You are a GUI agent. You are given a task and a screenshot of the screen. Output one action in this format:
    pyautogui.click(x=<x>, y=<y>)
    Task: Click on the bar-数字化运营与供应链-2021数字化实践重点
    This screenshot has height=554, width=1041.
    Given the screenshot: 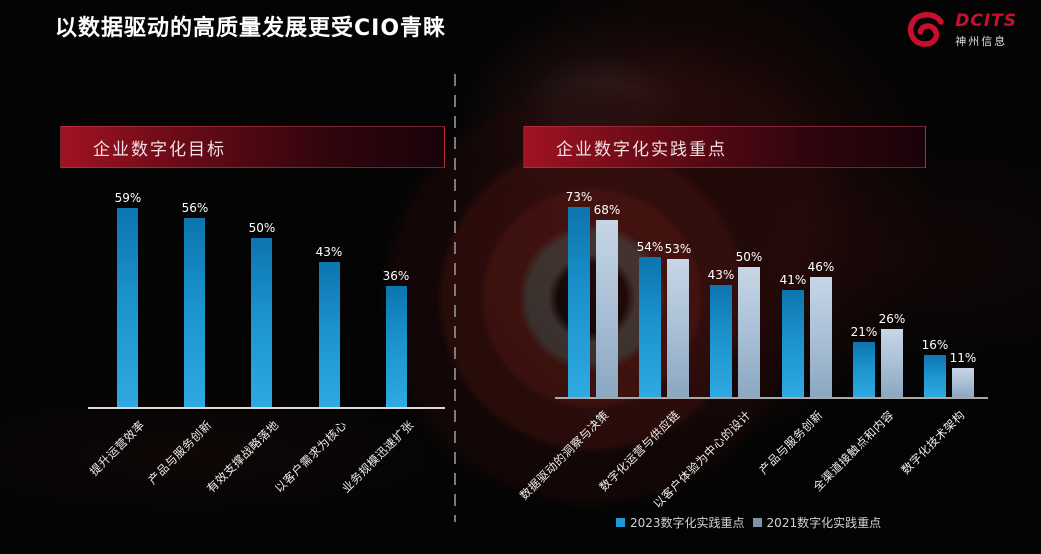 What is the action you would take?
    pyautogui.click(x=678, y=328)
    